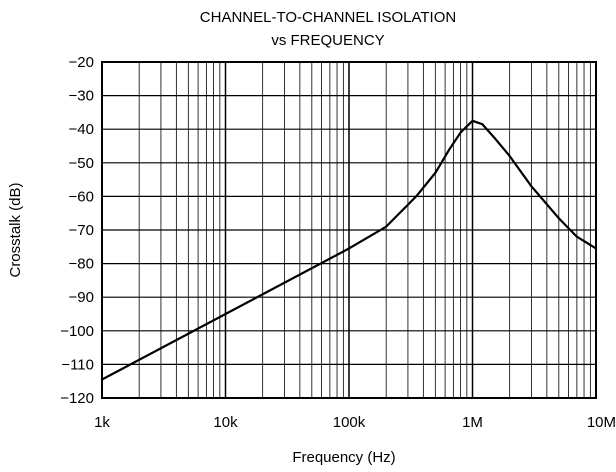 Image resolution: width=616 pixels, height=472 pixels. Describe the element at coordinates (349, 422) in the screenshot. I see `x-tick-label: 100k` at that location.